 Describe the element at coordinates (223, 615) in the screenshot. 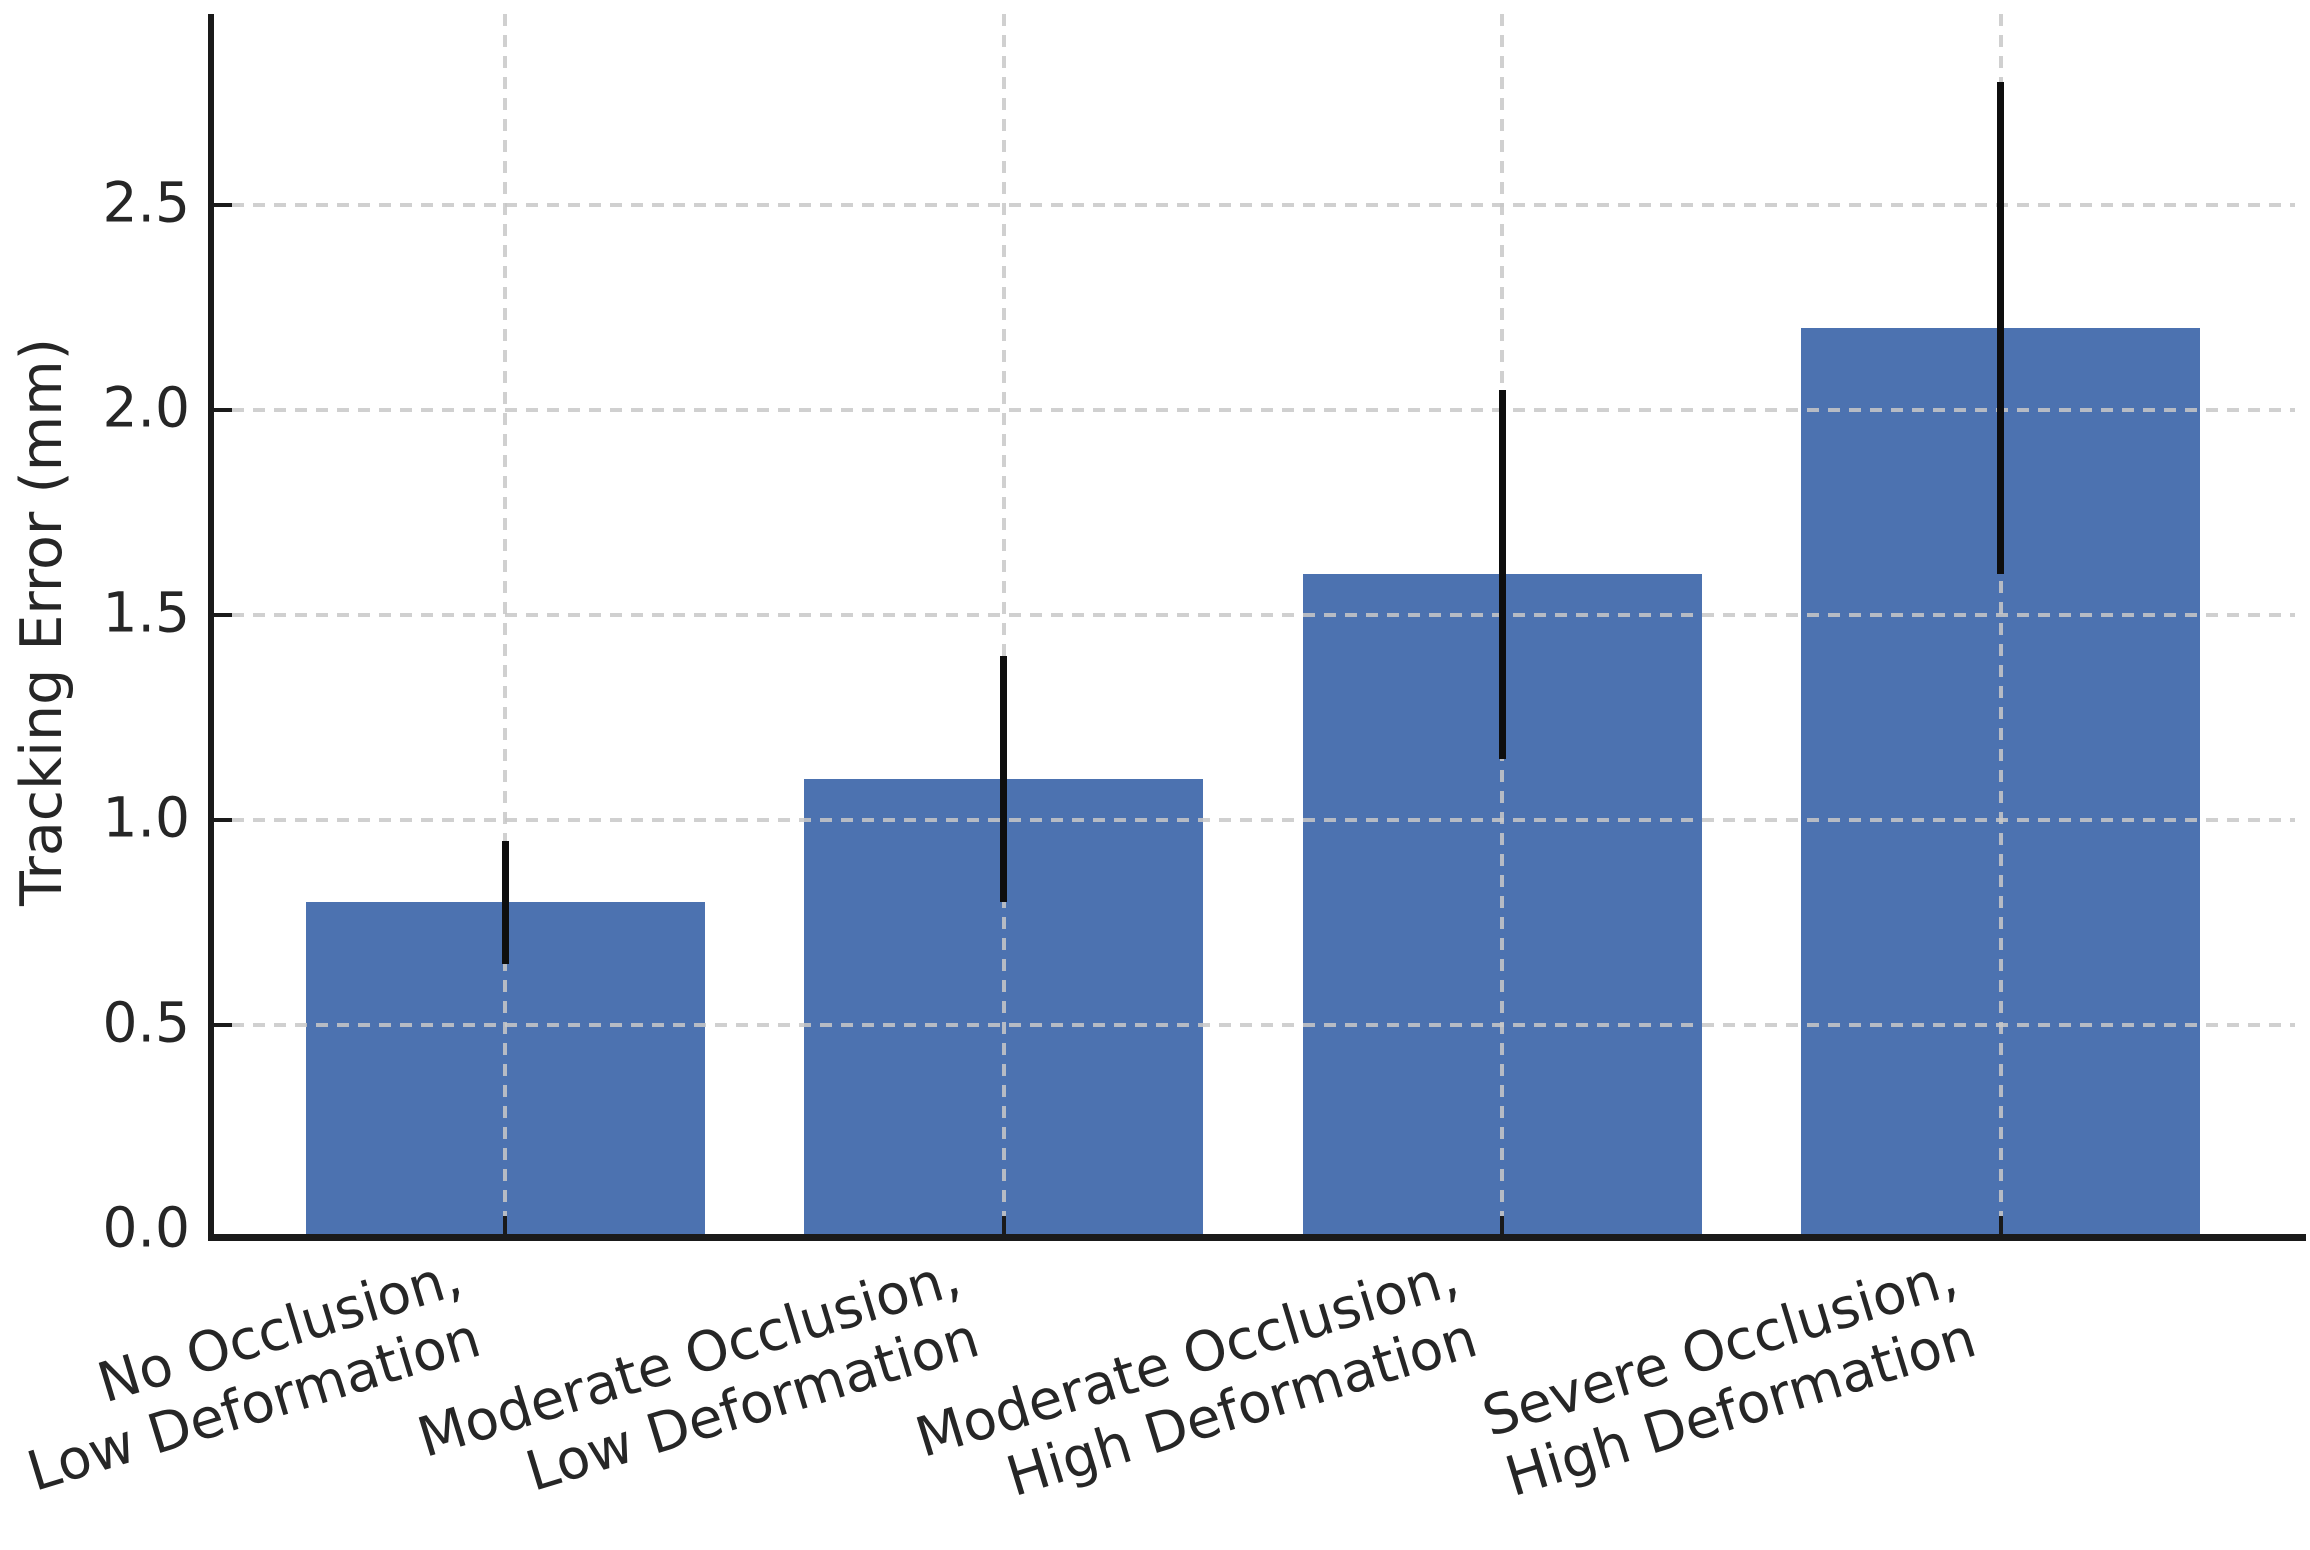

I see `y-tick-mark-1.5` at that location.